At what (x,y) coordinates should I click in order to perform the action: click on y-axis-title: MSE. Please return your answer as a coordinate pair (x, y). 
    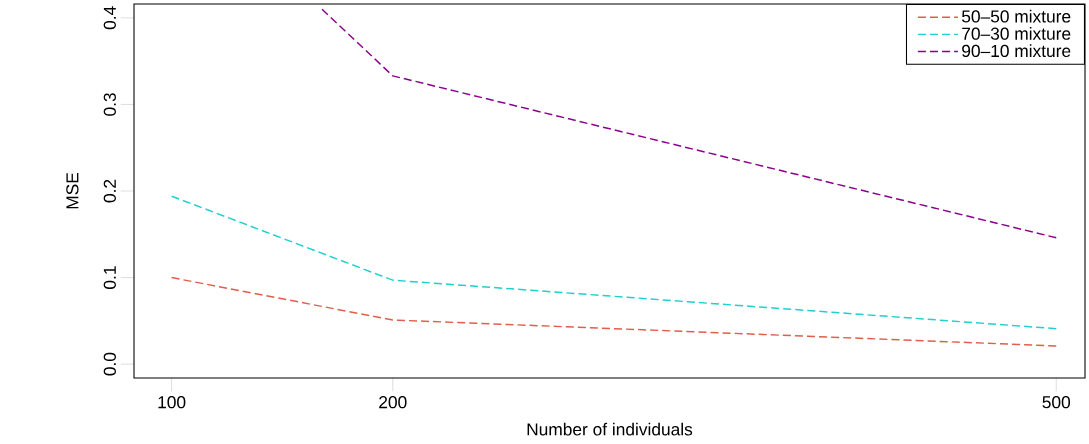
    Looking at the image, I should click on (72, 190).